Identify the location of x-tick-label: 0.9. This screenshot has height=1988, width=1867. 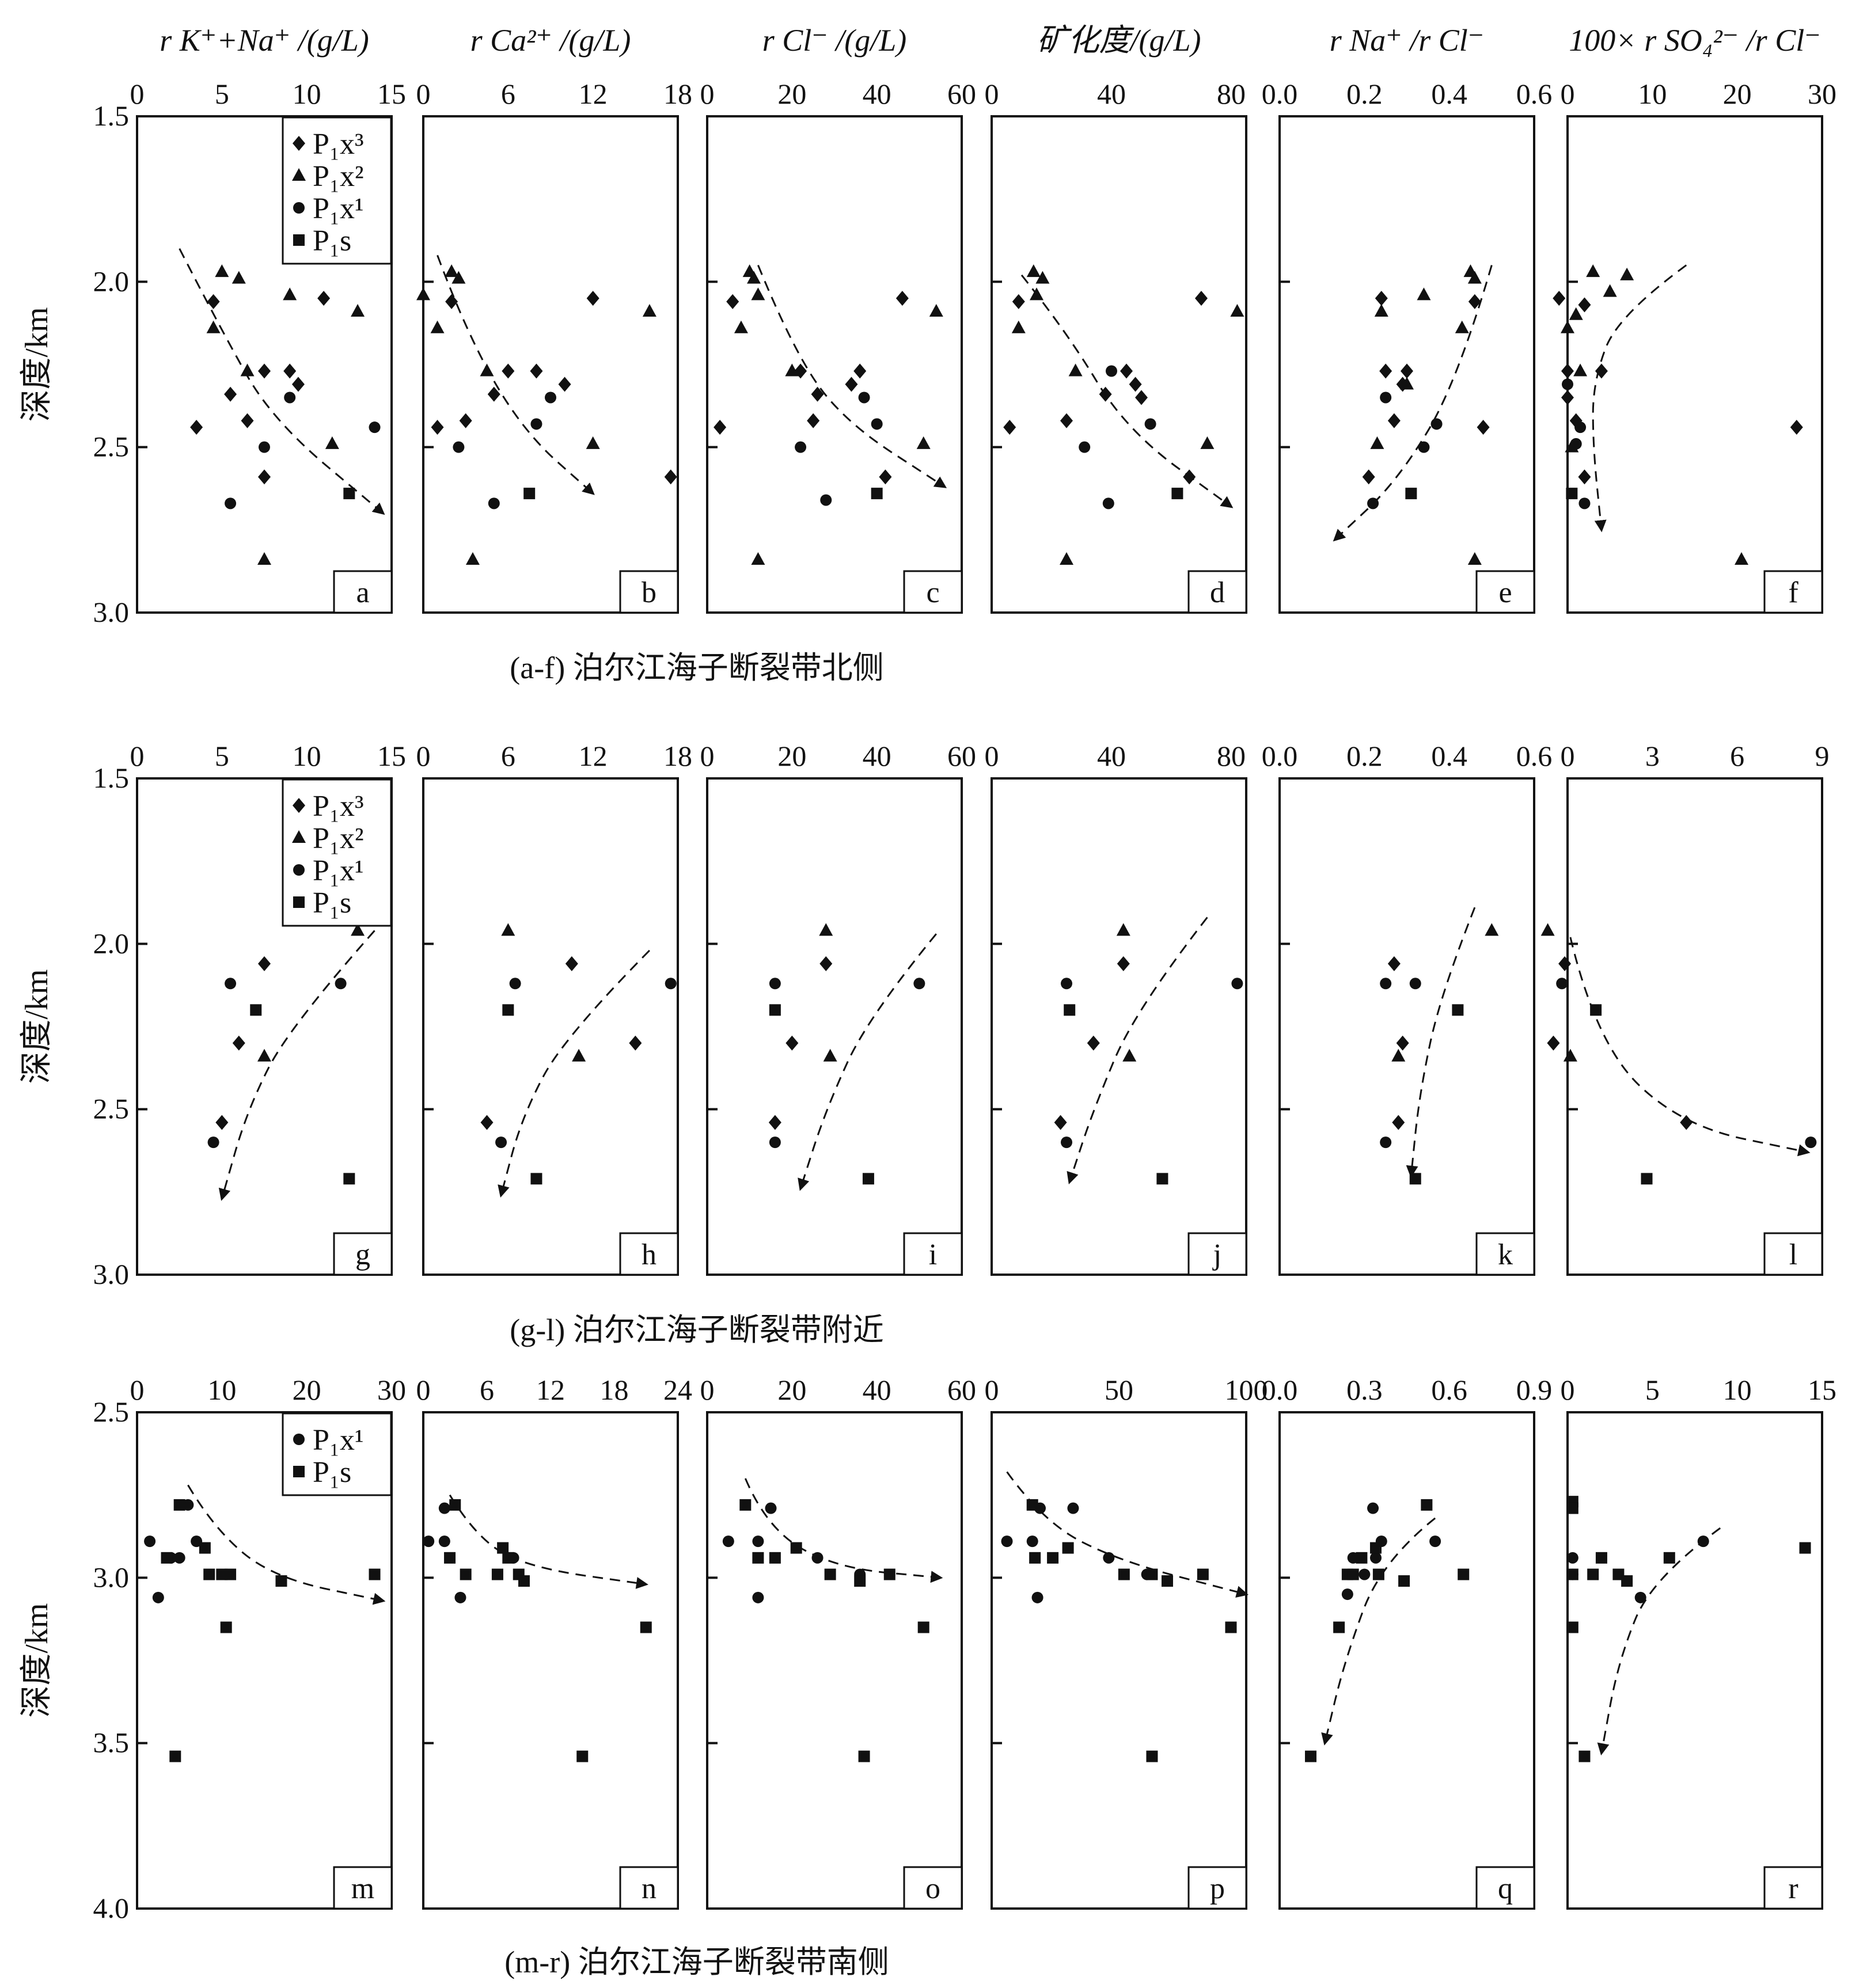
(1535, 1390).